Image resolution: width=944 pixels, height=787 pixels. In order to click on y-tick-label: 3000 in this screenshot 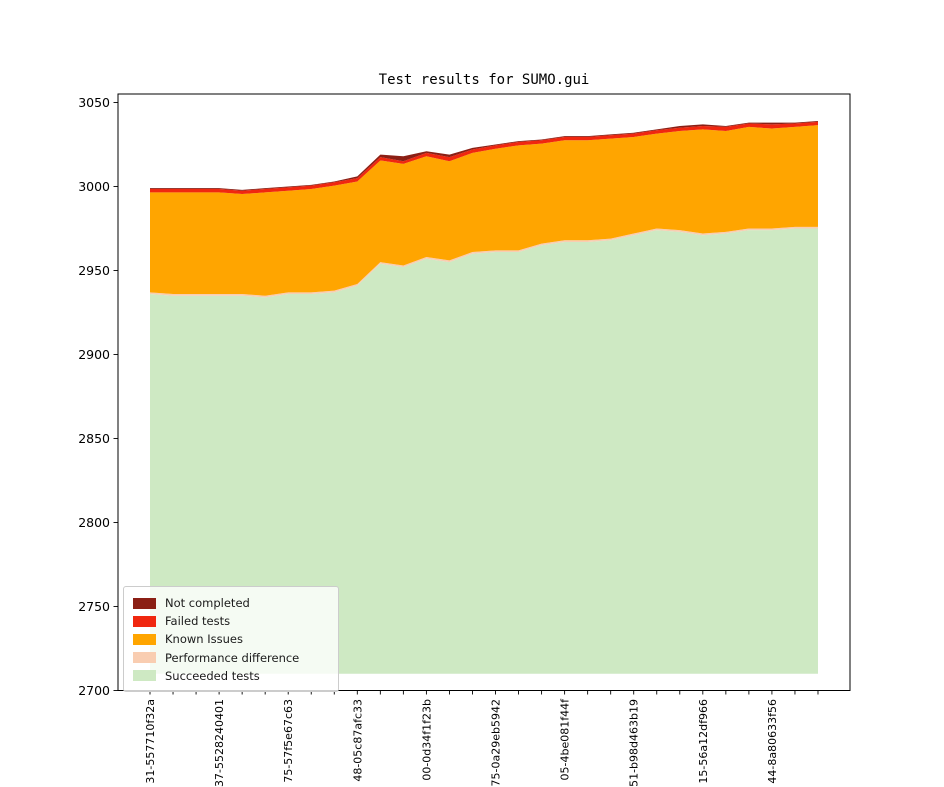, I will do `click(94, 186)`.